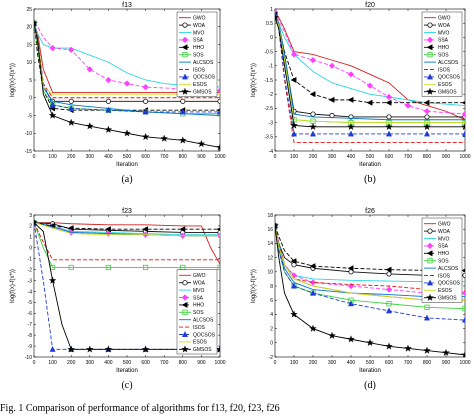 The height and width of the screenshot is (416, 474). Describe the element at coordinates (254, 286) in the screenshot. I see `y-axis-label: log(f(x)-f(x*))` at that location.